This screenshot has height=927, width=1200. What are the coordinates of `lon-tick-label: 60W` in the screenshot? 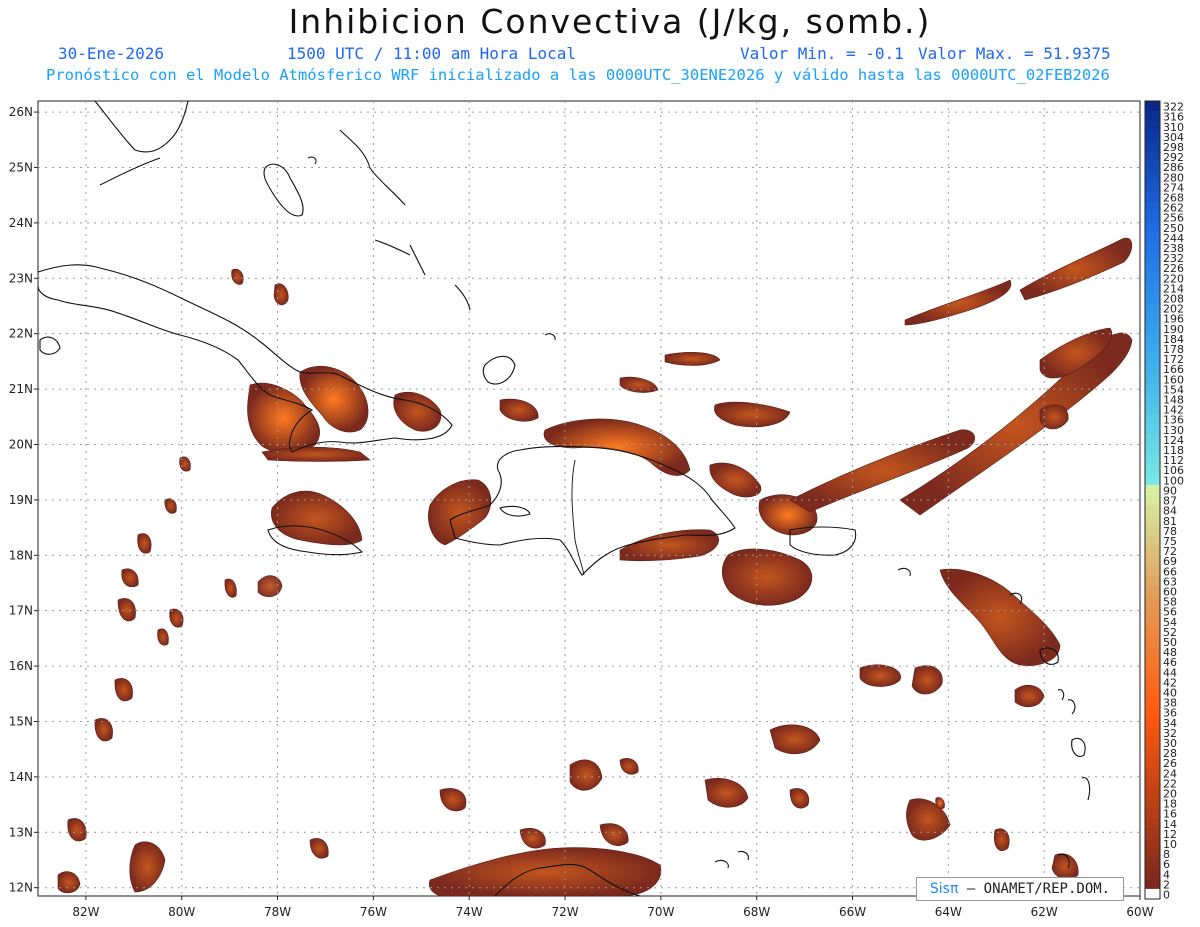 It's located at (1139, 912).